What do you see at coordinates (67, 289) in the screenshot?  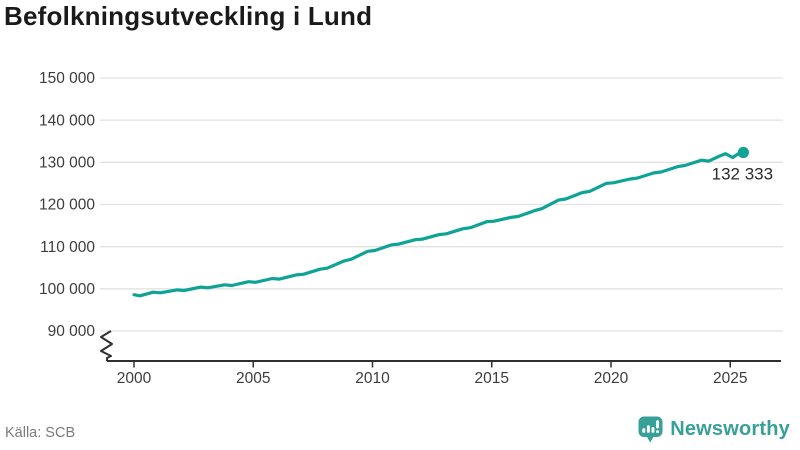 I see `y-tick-label: 100 000` at bounding box center [67, 289].